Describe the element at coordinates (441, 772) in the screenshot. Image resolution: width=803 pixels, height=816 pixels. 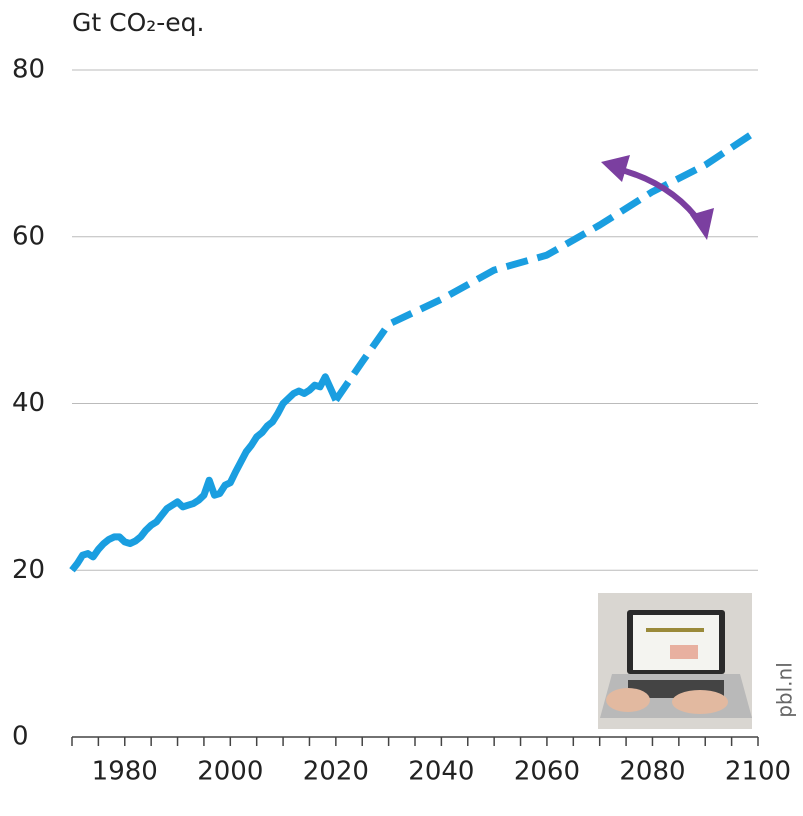
I see `x-tick-label: 2040` at that location.